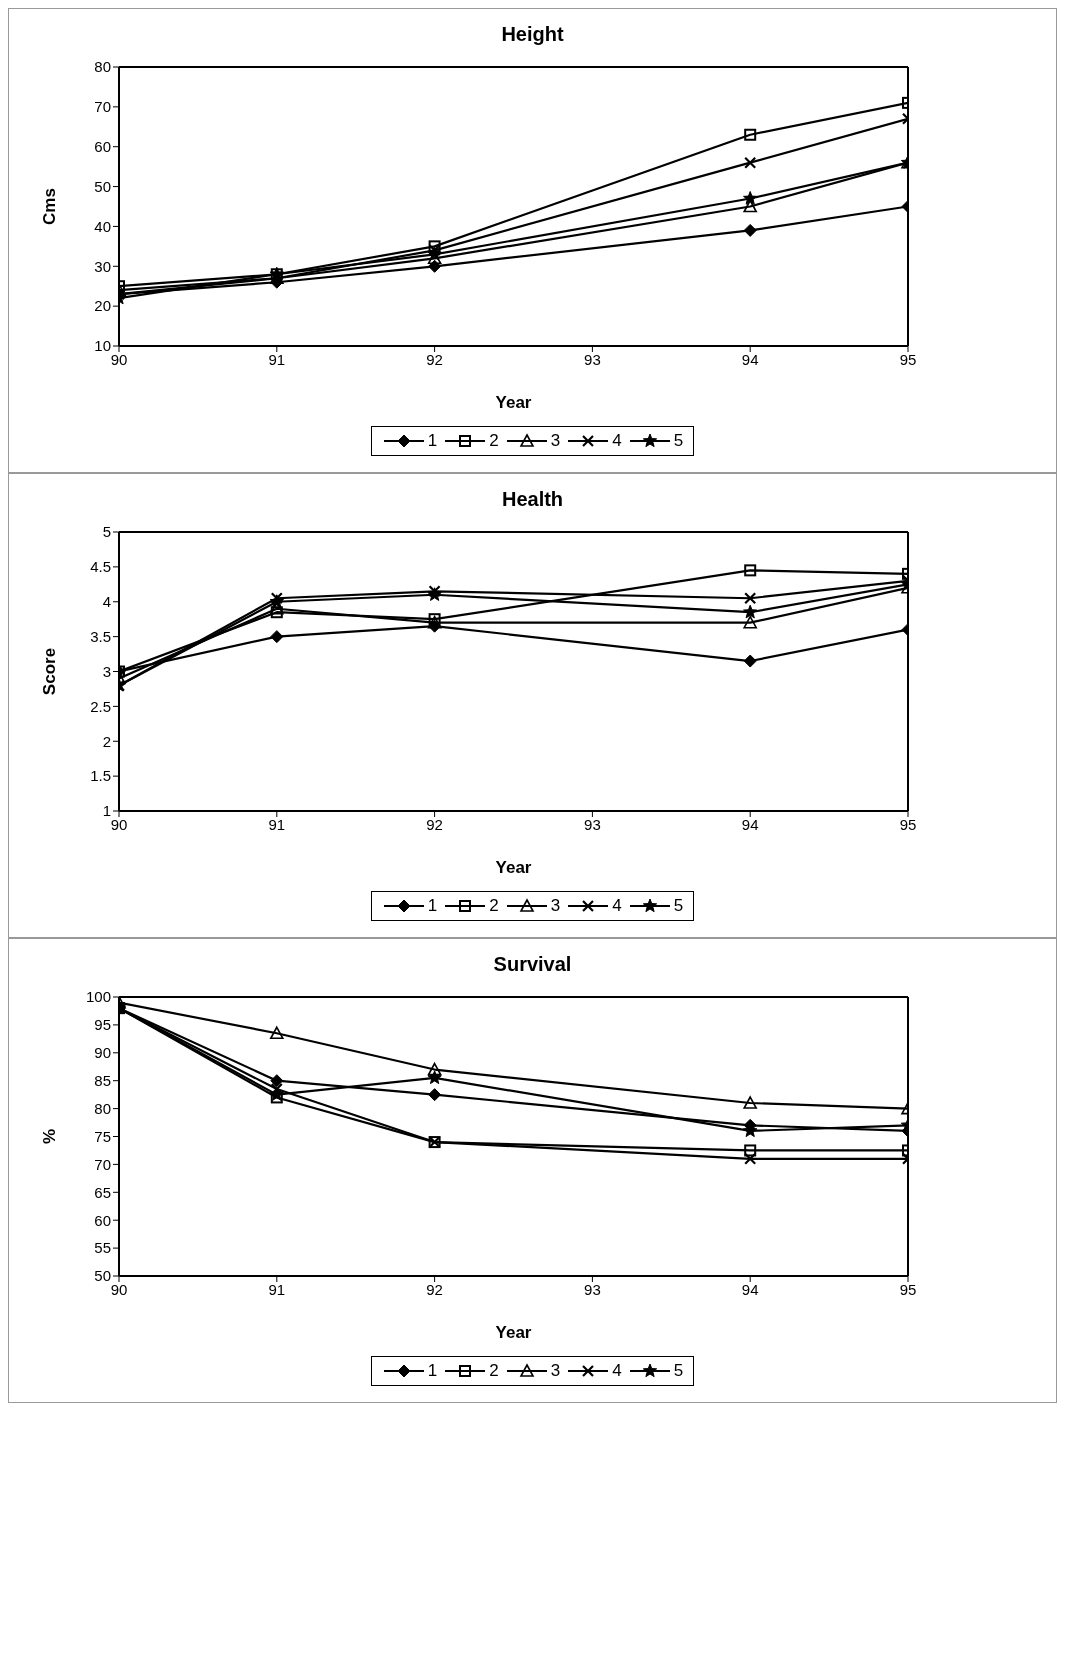 The width and height of the screenshot is (1073, 1669). What do you see at coordinates (532, 499) in the screenshot?
I see `chart-title: Health` at bounding box center [532, 499].